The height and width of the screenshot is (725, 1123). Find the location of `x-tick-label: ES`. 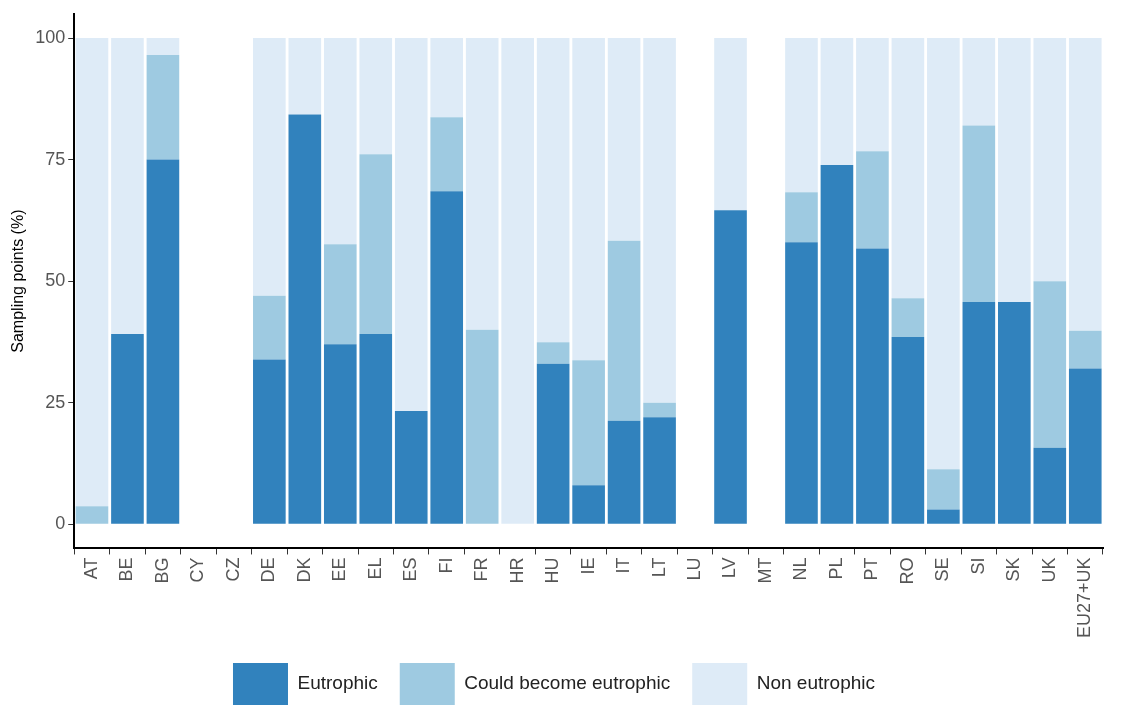

x-tick-label: ES is located at coordinates (410, 569).